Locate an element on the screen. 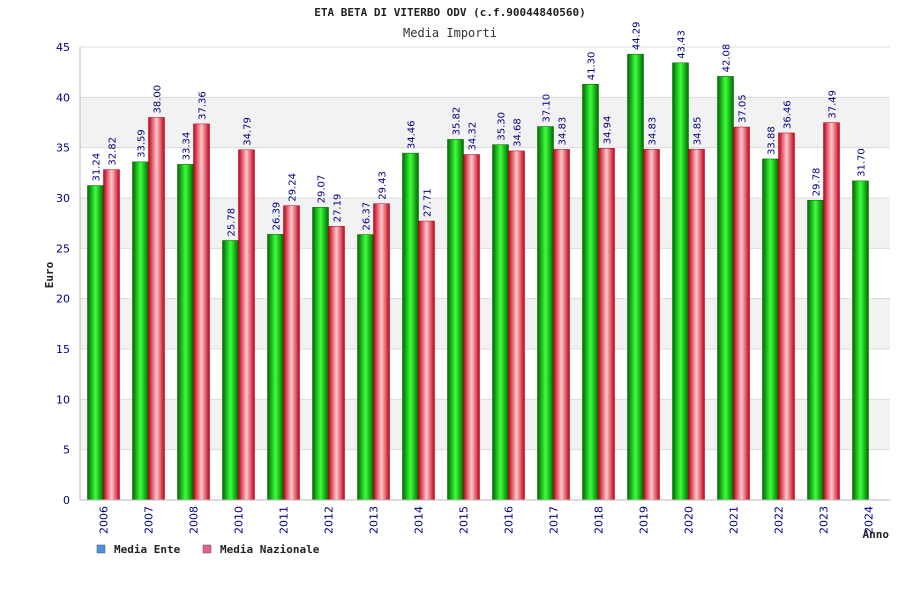 The width and height of the screenshot is (900, 600). bar-media-nazionale-2015 is located at coordinates (471, 327).